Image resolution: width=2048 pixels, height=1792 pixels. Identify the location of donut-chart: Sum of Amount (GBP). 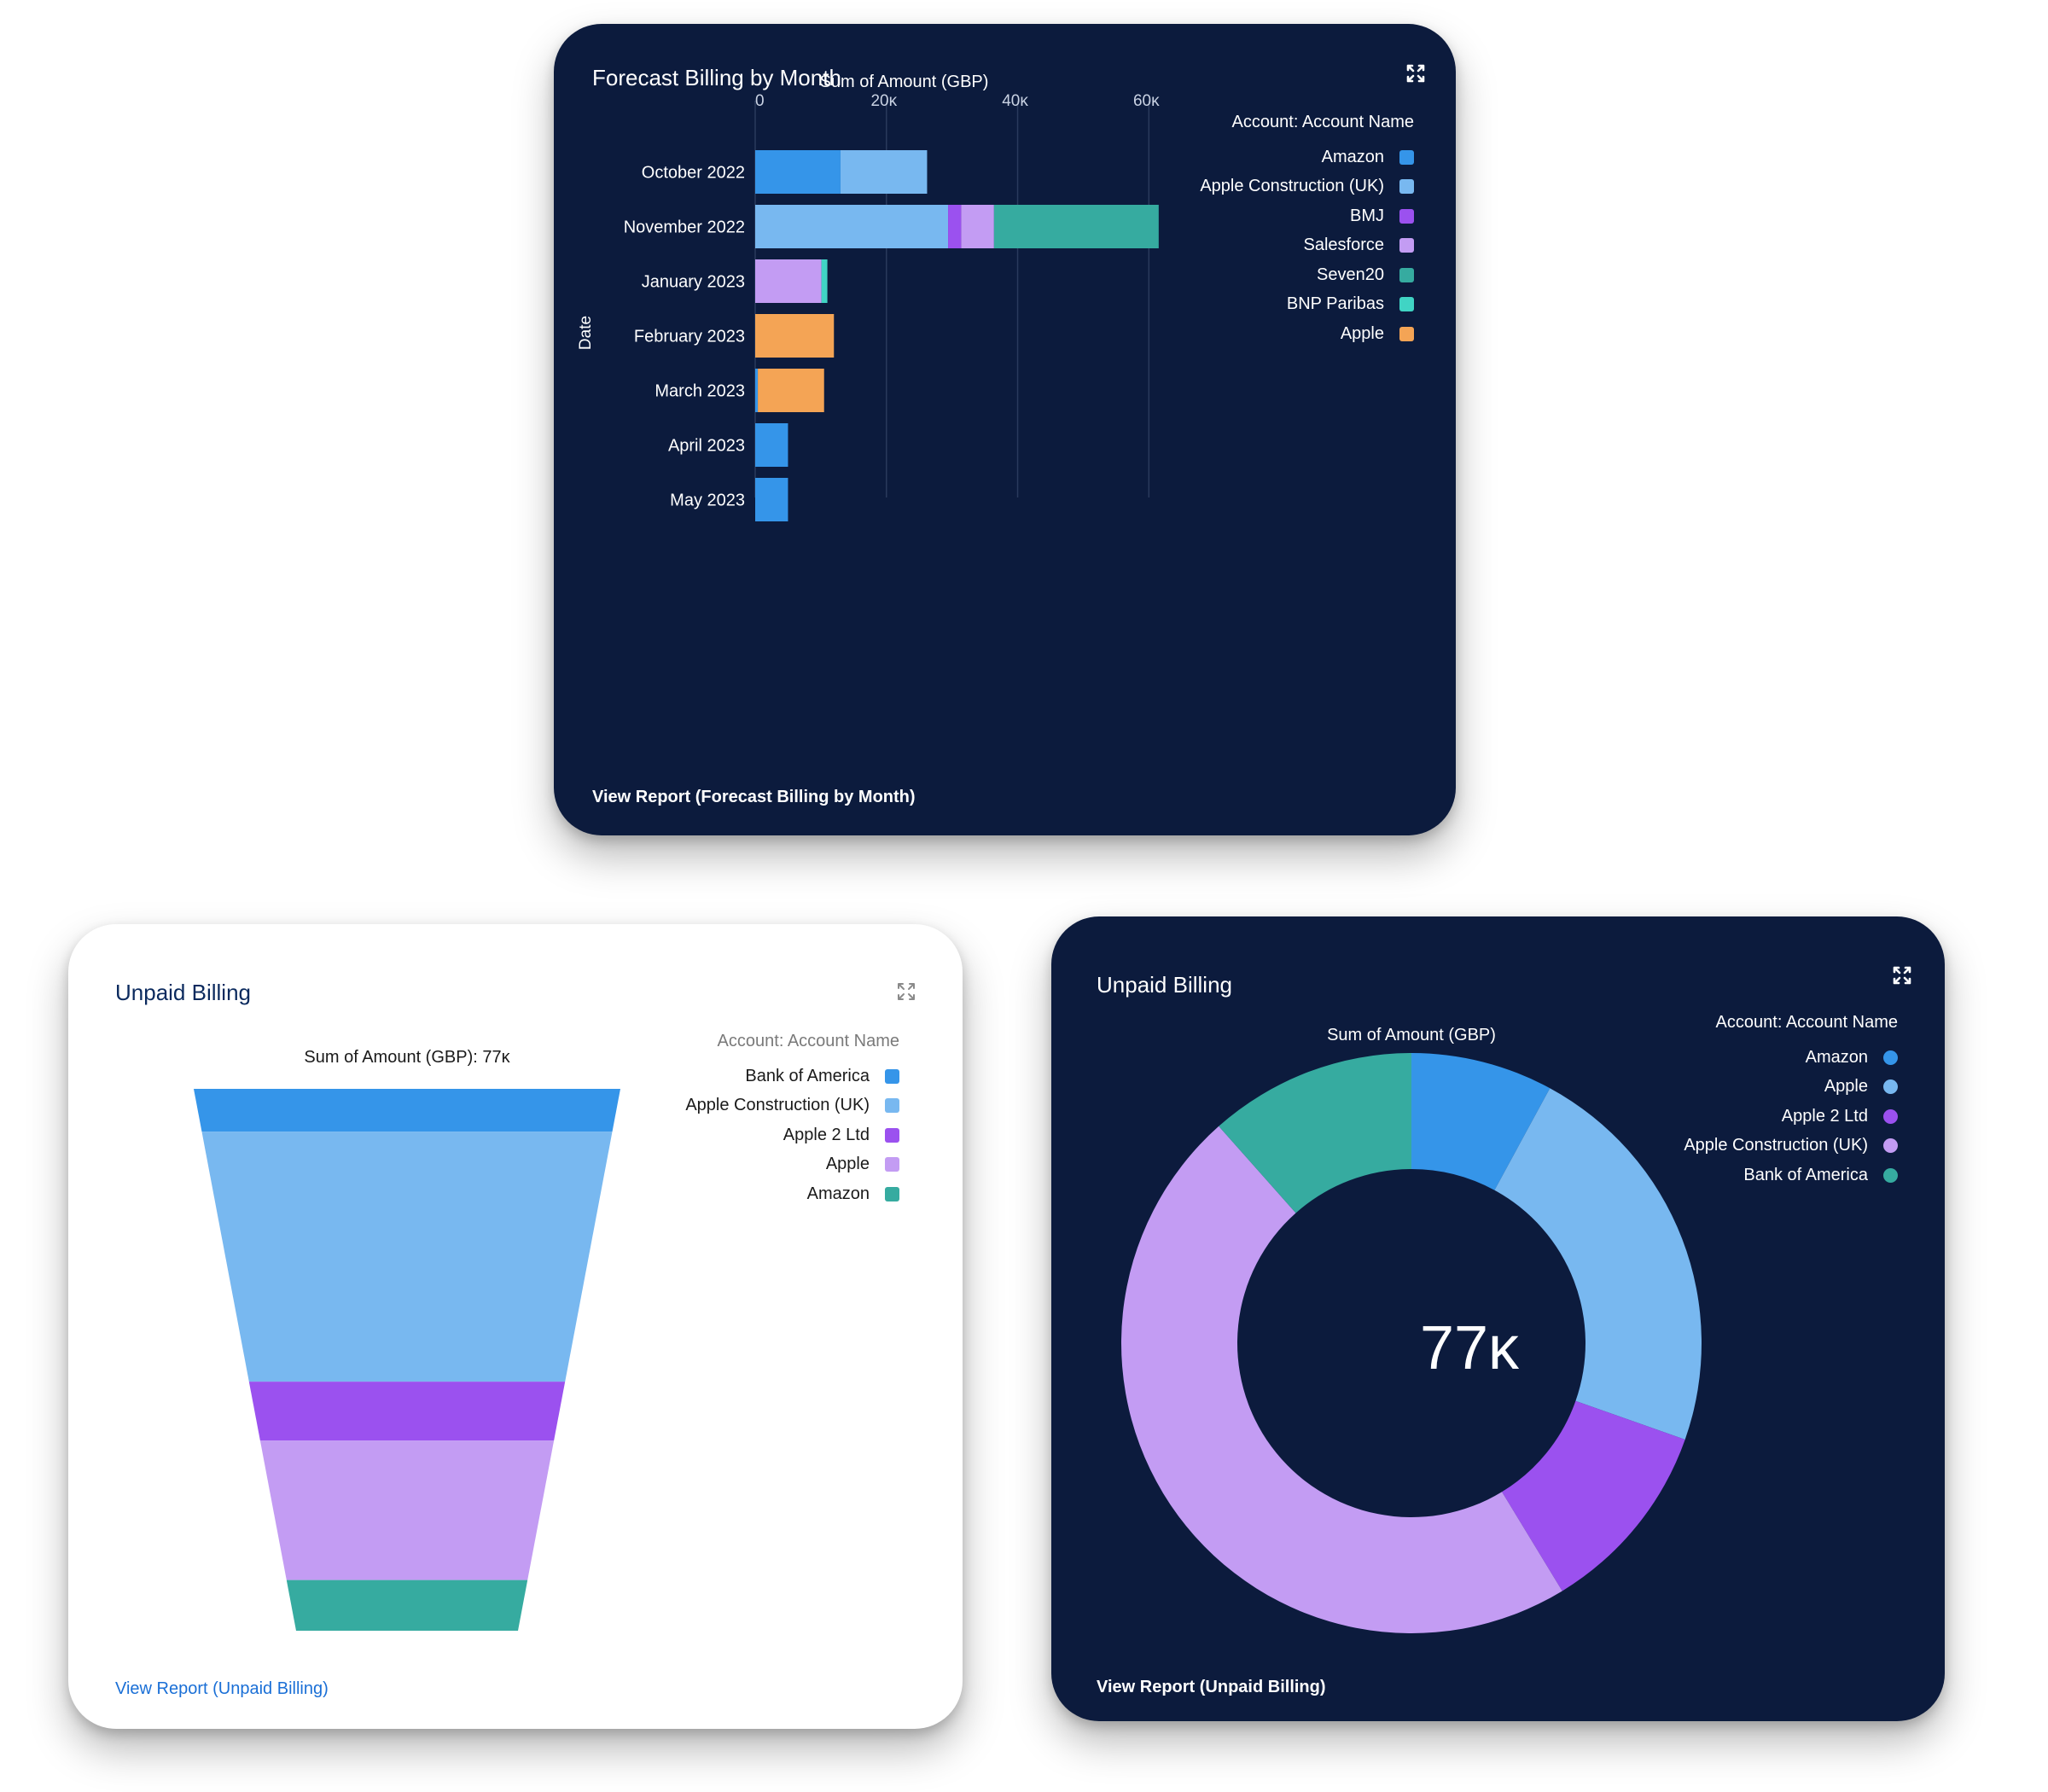
(1411, 1329).